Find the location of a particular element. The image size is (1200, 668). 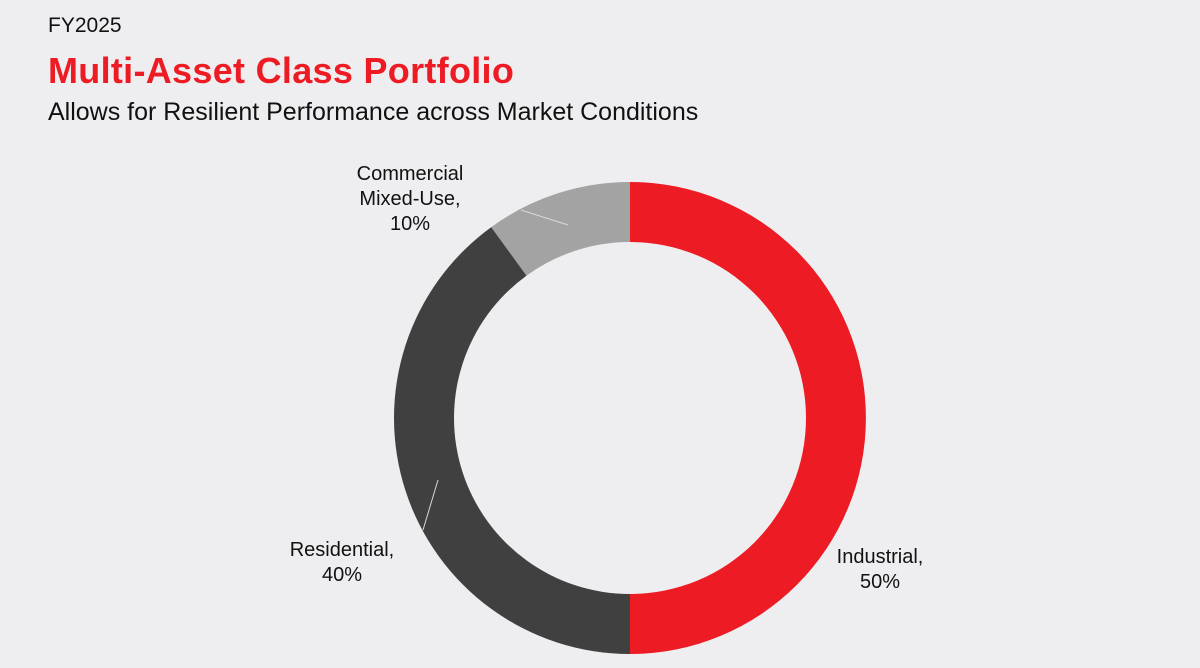

label-line: Mixed-Use, is located at coordinates (410, 199).